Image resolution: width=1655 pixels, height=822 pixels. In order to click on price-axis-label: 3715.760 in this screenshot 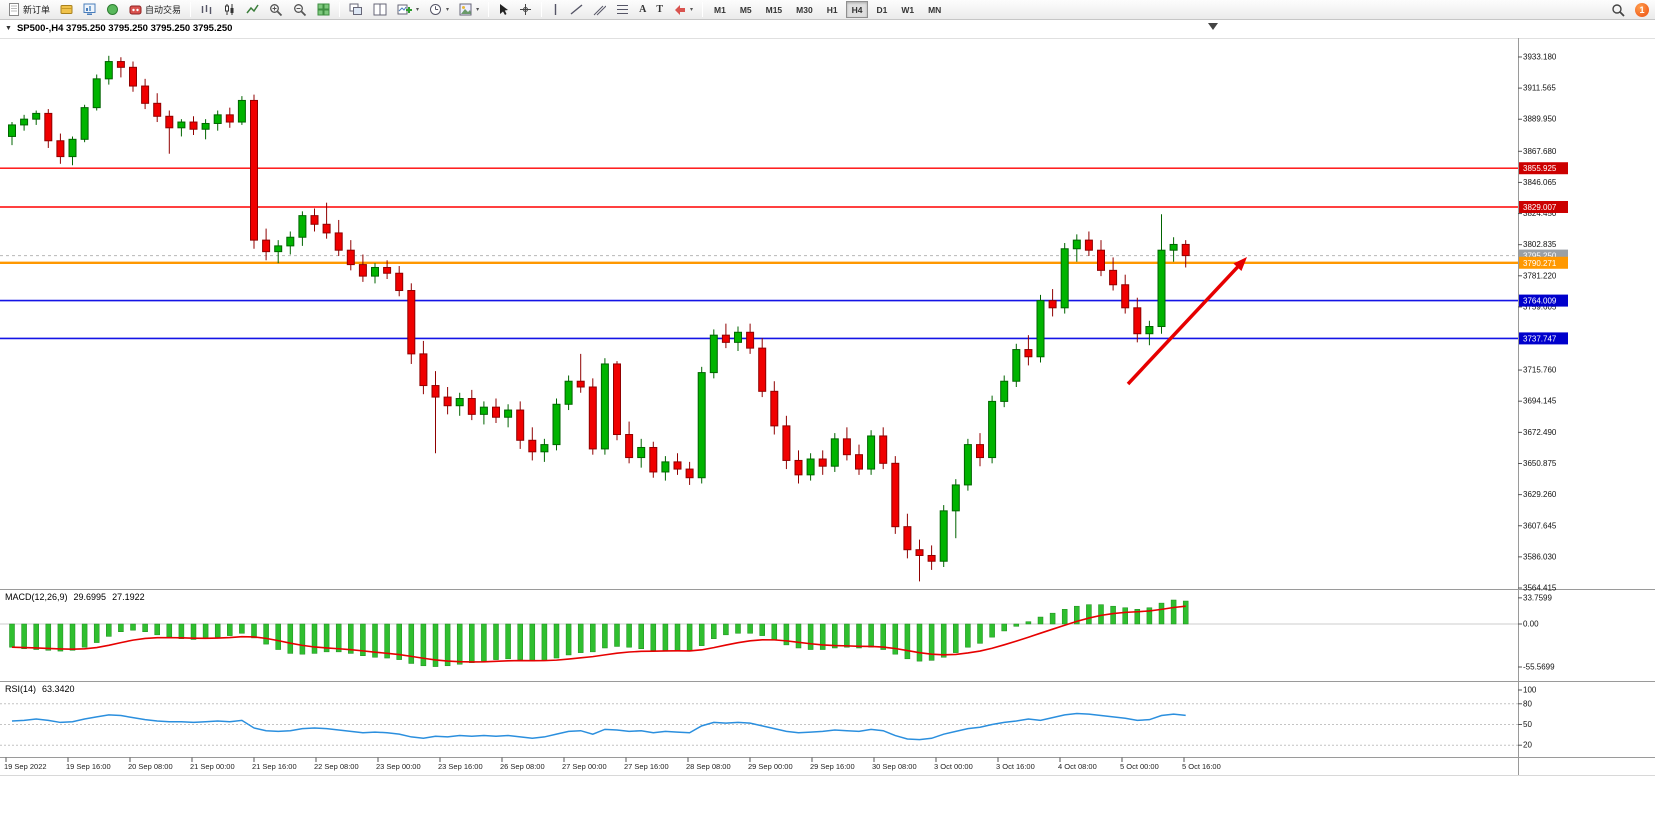, I will do `click(1540, 370)`.